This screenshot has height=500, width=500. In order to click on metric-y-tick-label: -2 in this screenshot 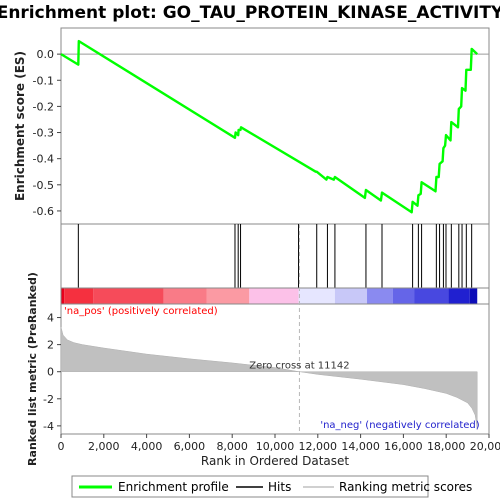, I will do `click(48, 399)`.